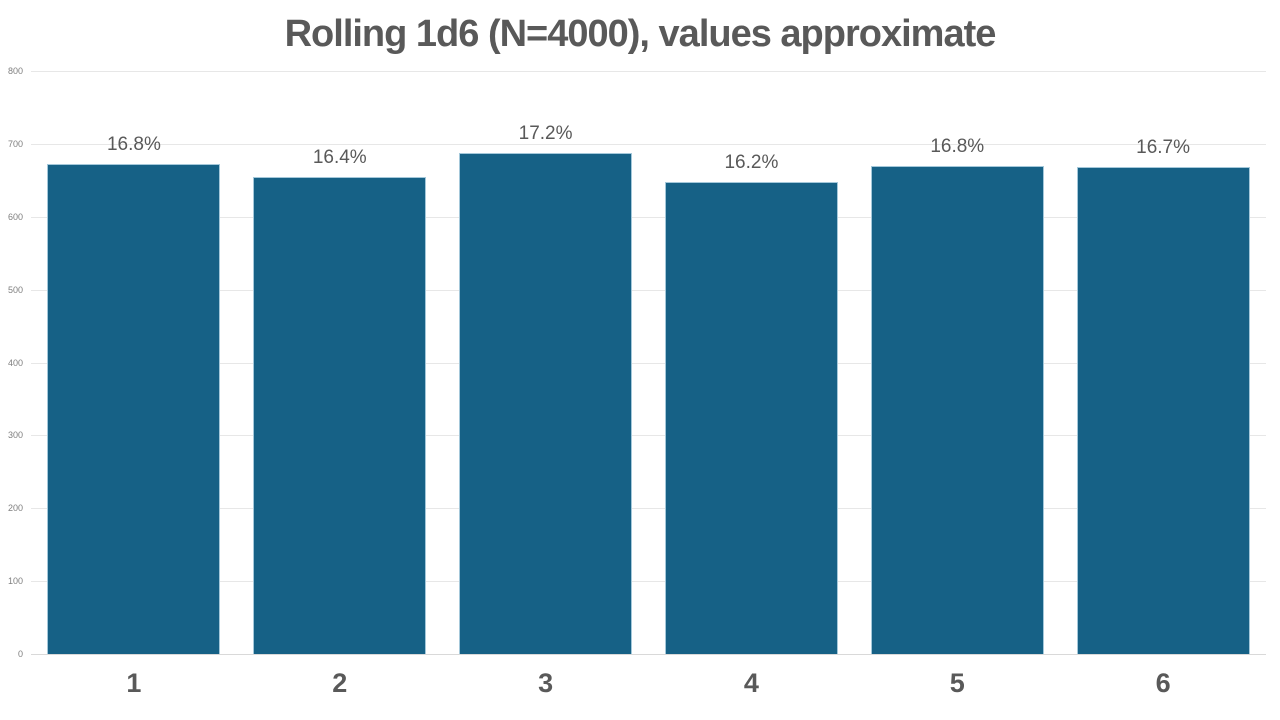 The image size is (1280, 720). I want to click on chart-title: Rolling 1d6 (N=4000), values approximate, so click(640, 34).